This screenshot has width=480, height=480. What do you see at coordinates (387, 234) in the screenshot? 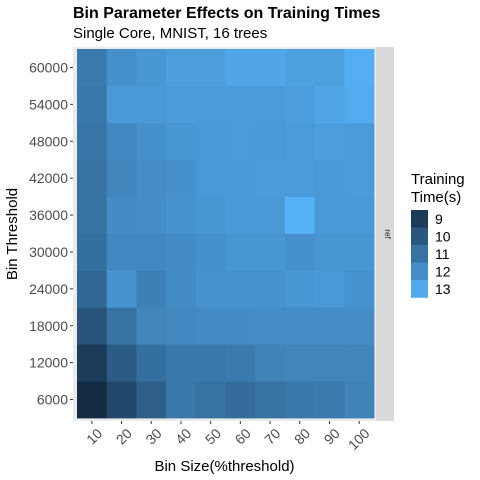
I see `facet-strip-label: ref` at bounding box center [387, 234].